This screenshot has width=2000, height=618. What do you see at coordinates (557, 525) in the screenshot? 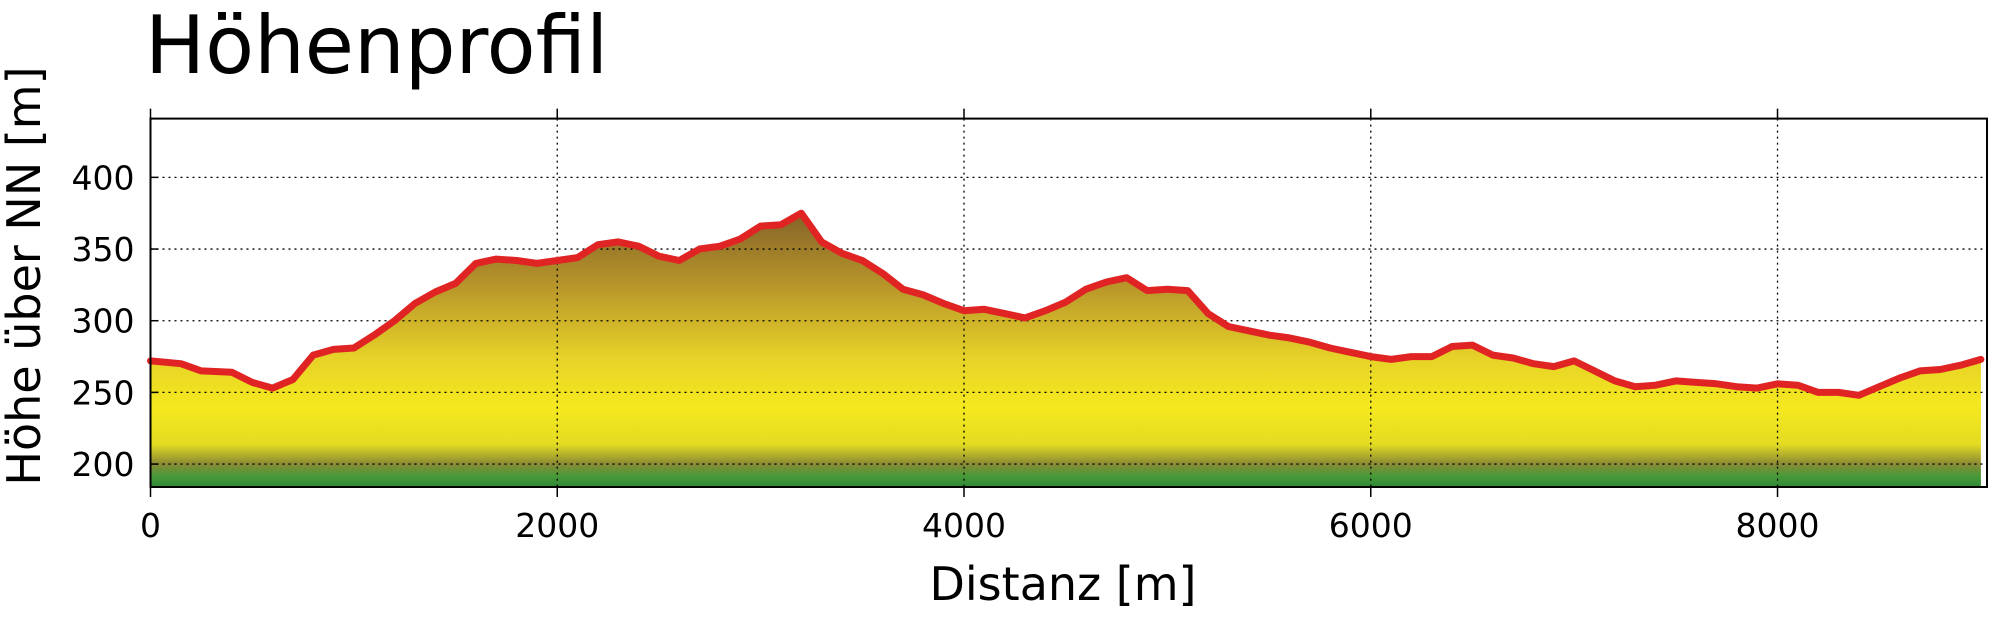
I see `x-tick-label: 2000` at bounding box center [557, 525].